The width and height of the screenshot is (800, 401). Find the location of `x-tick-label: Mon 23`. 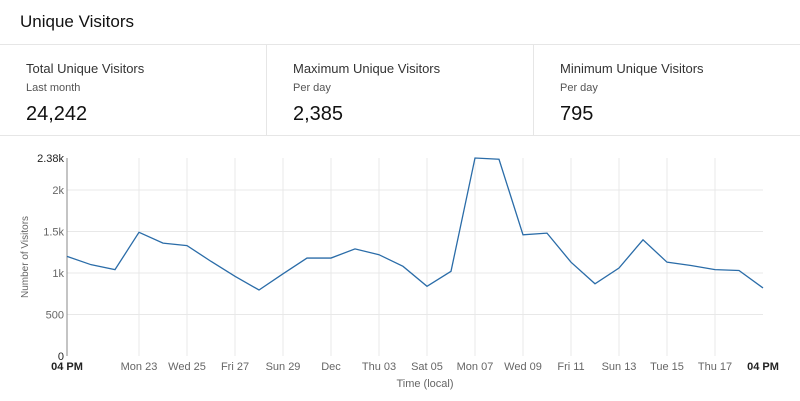

x-tick-label: Mon 23 is located at coordinates (139, 367).